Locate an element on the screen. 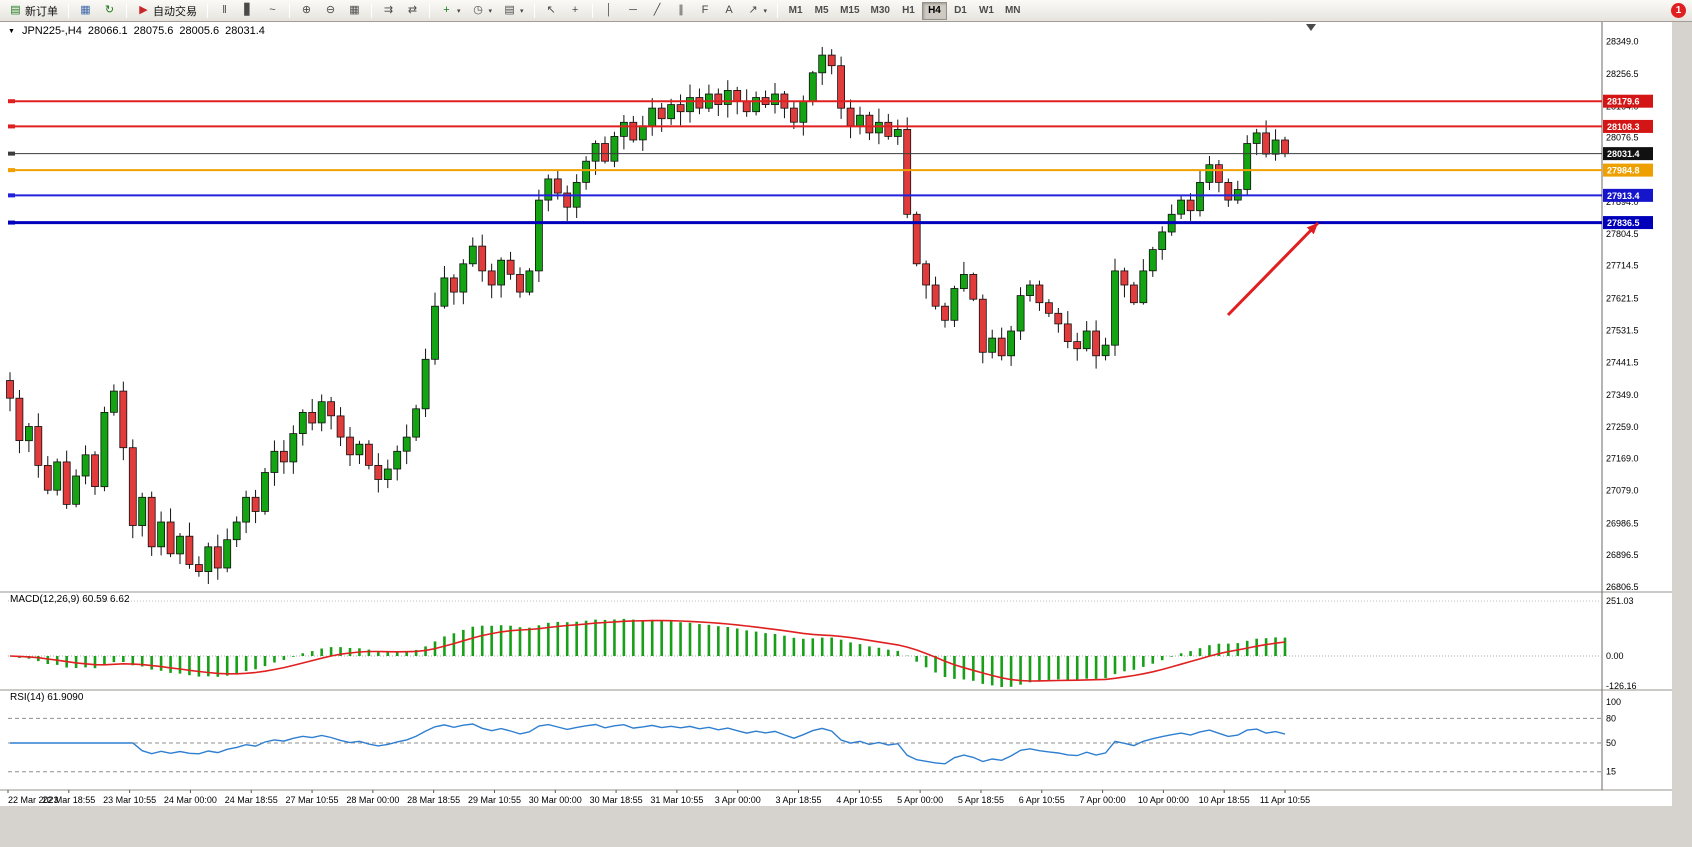  auto-scroll-icon: ⇉ is located at coordinates (388, 10).